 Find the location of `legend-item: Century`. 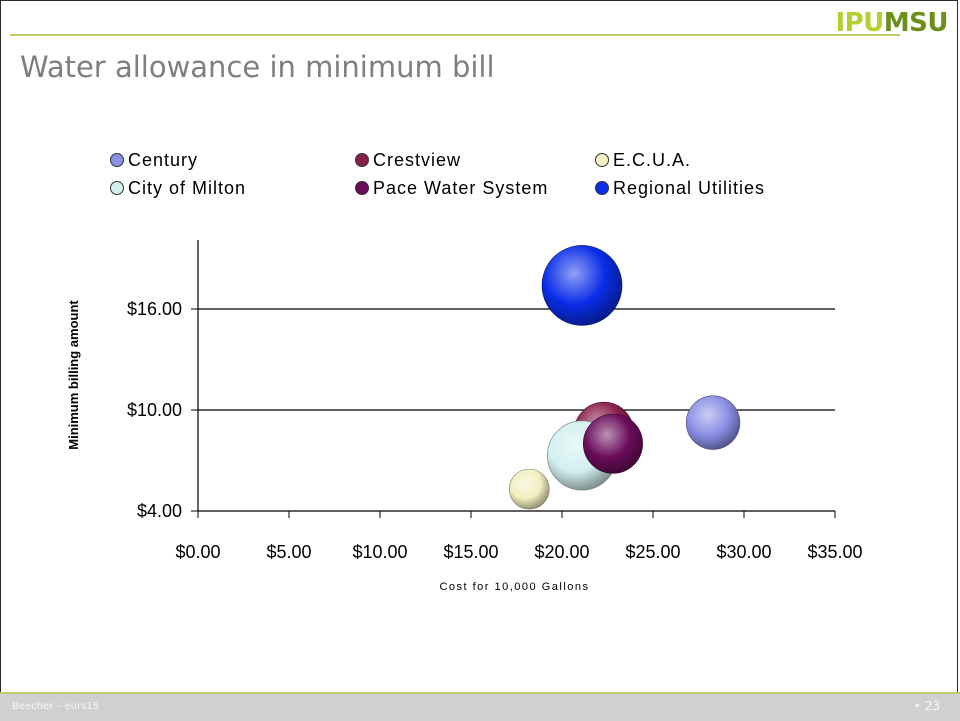

legend-item: Century is located at coordinates (154, 160).